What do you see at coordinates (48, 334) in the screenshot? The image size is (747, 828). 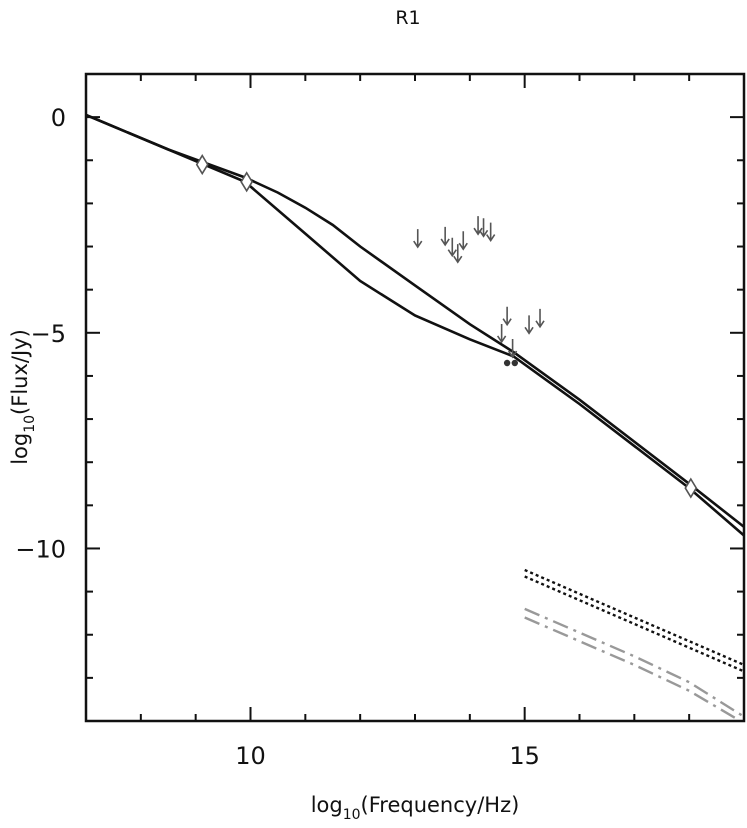 I see `y-tick-label: −5` at bounding box center [48, 334].